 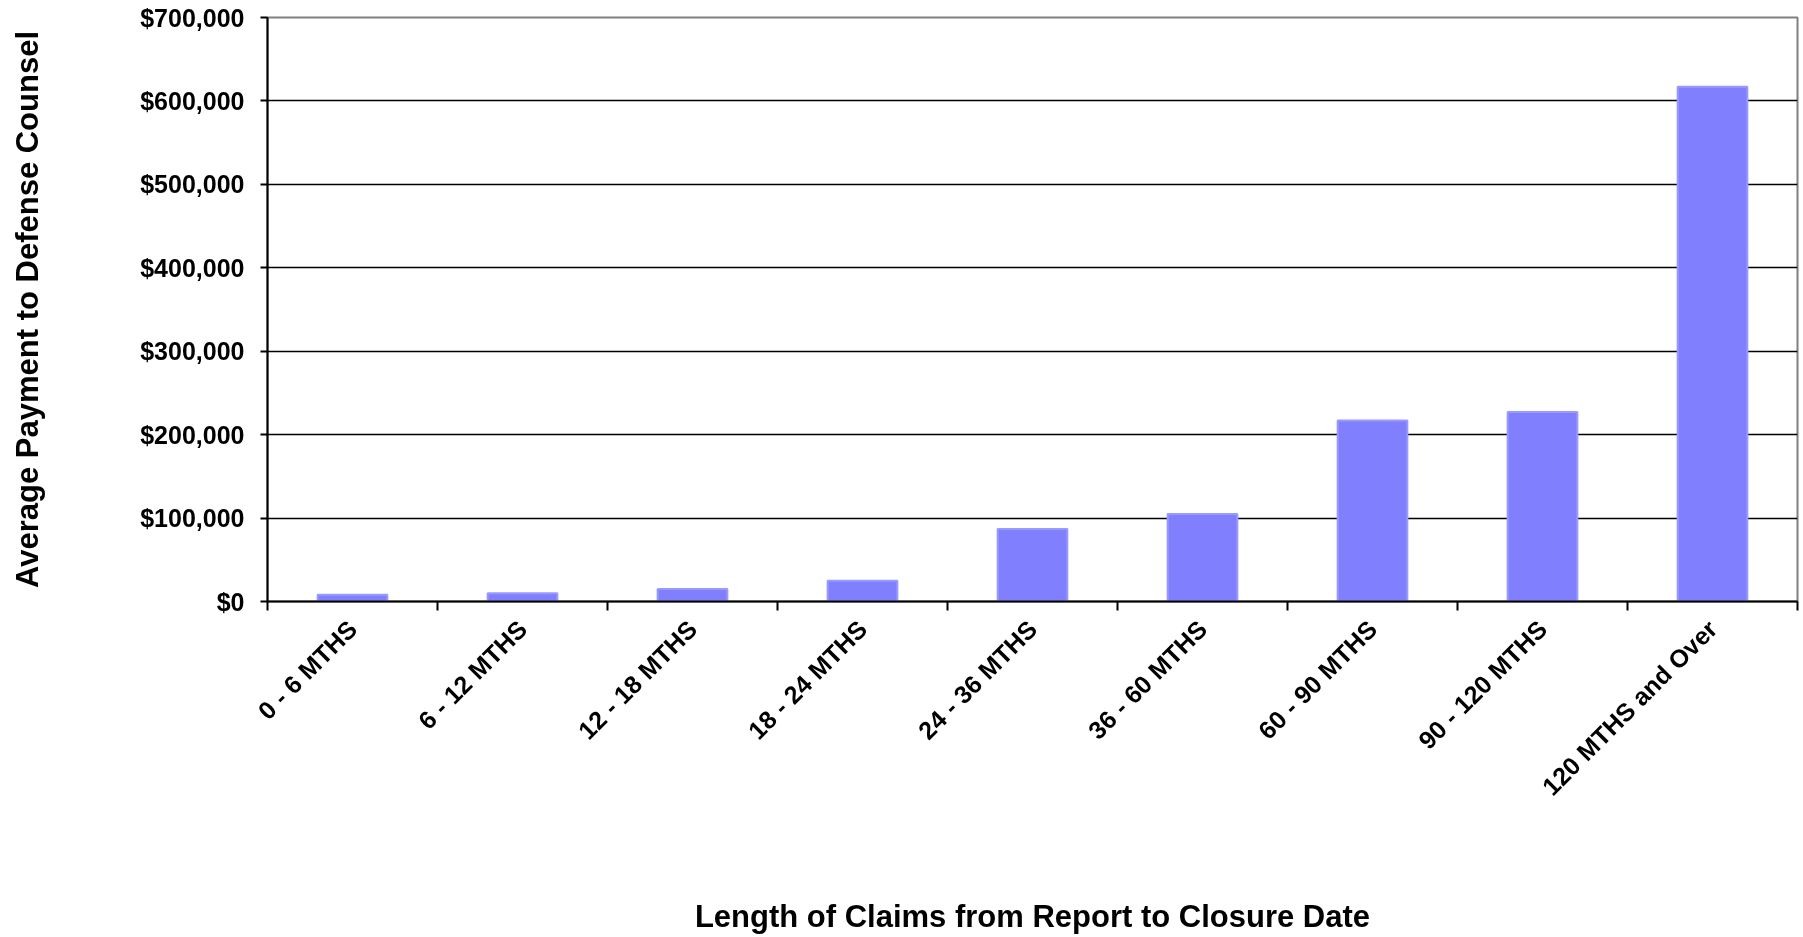 What do you see at coordinates (230, 601) in the screenshot?
I see `y-tick-label: $0` at bounding box center [230, 601].